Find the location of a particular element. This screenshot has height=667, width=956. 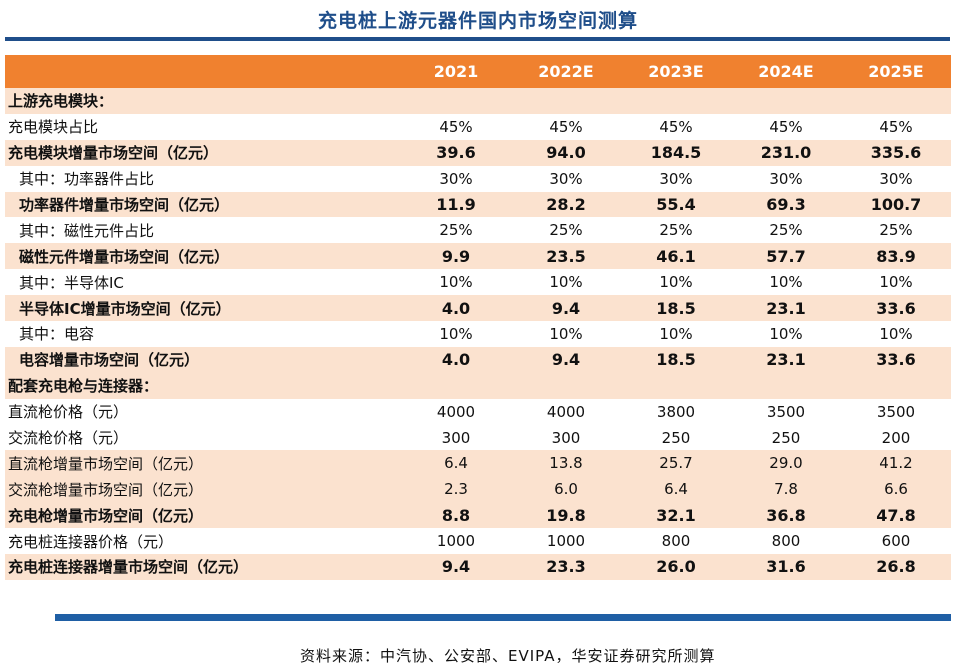

value-cell: 23.5 is located at coordinates (566, 256).